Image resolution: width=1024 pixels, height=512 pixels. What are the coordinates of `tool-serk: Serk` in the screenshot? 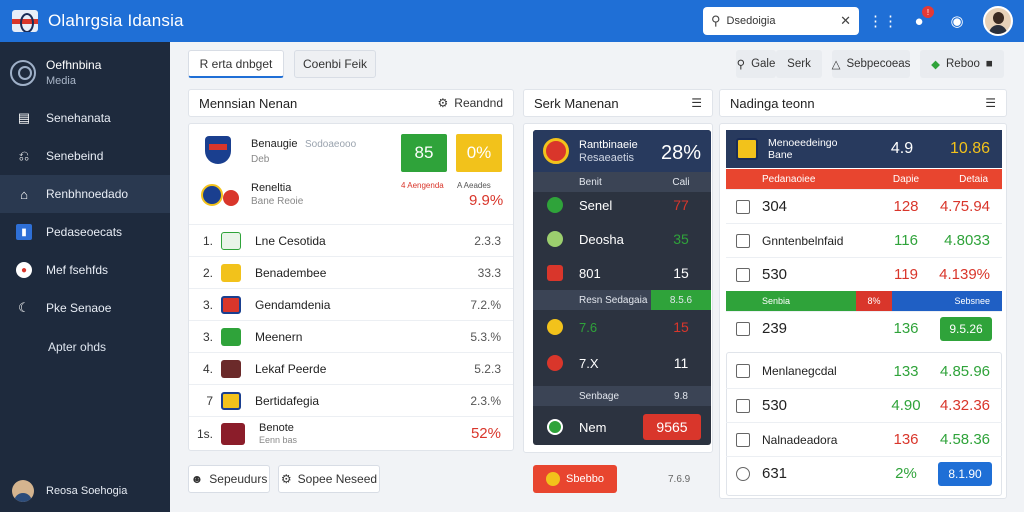 It's located at (799, 64).